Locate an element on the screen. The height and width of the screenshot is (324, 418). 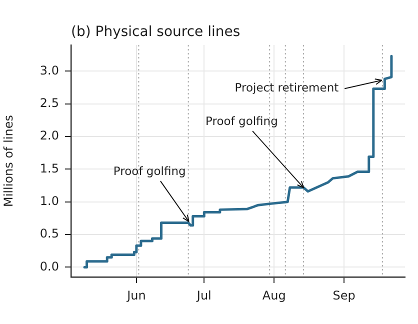
y-axis-title: Millions of lines is located at coordinates (8, 161).